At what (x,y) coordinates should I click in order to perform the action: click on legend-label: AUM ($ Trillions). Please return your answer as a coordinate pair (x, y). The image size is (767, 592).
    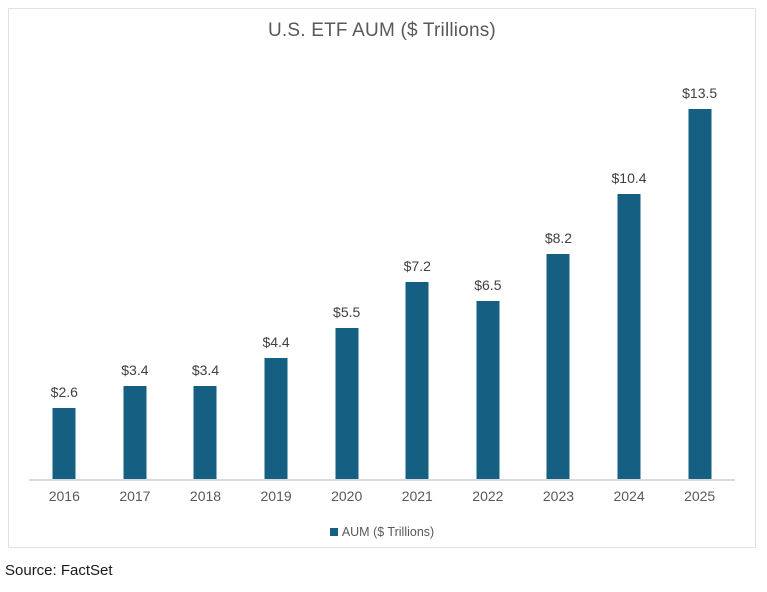
    Looking at the image, I should click on (388, 532).